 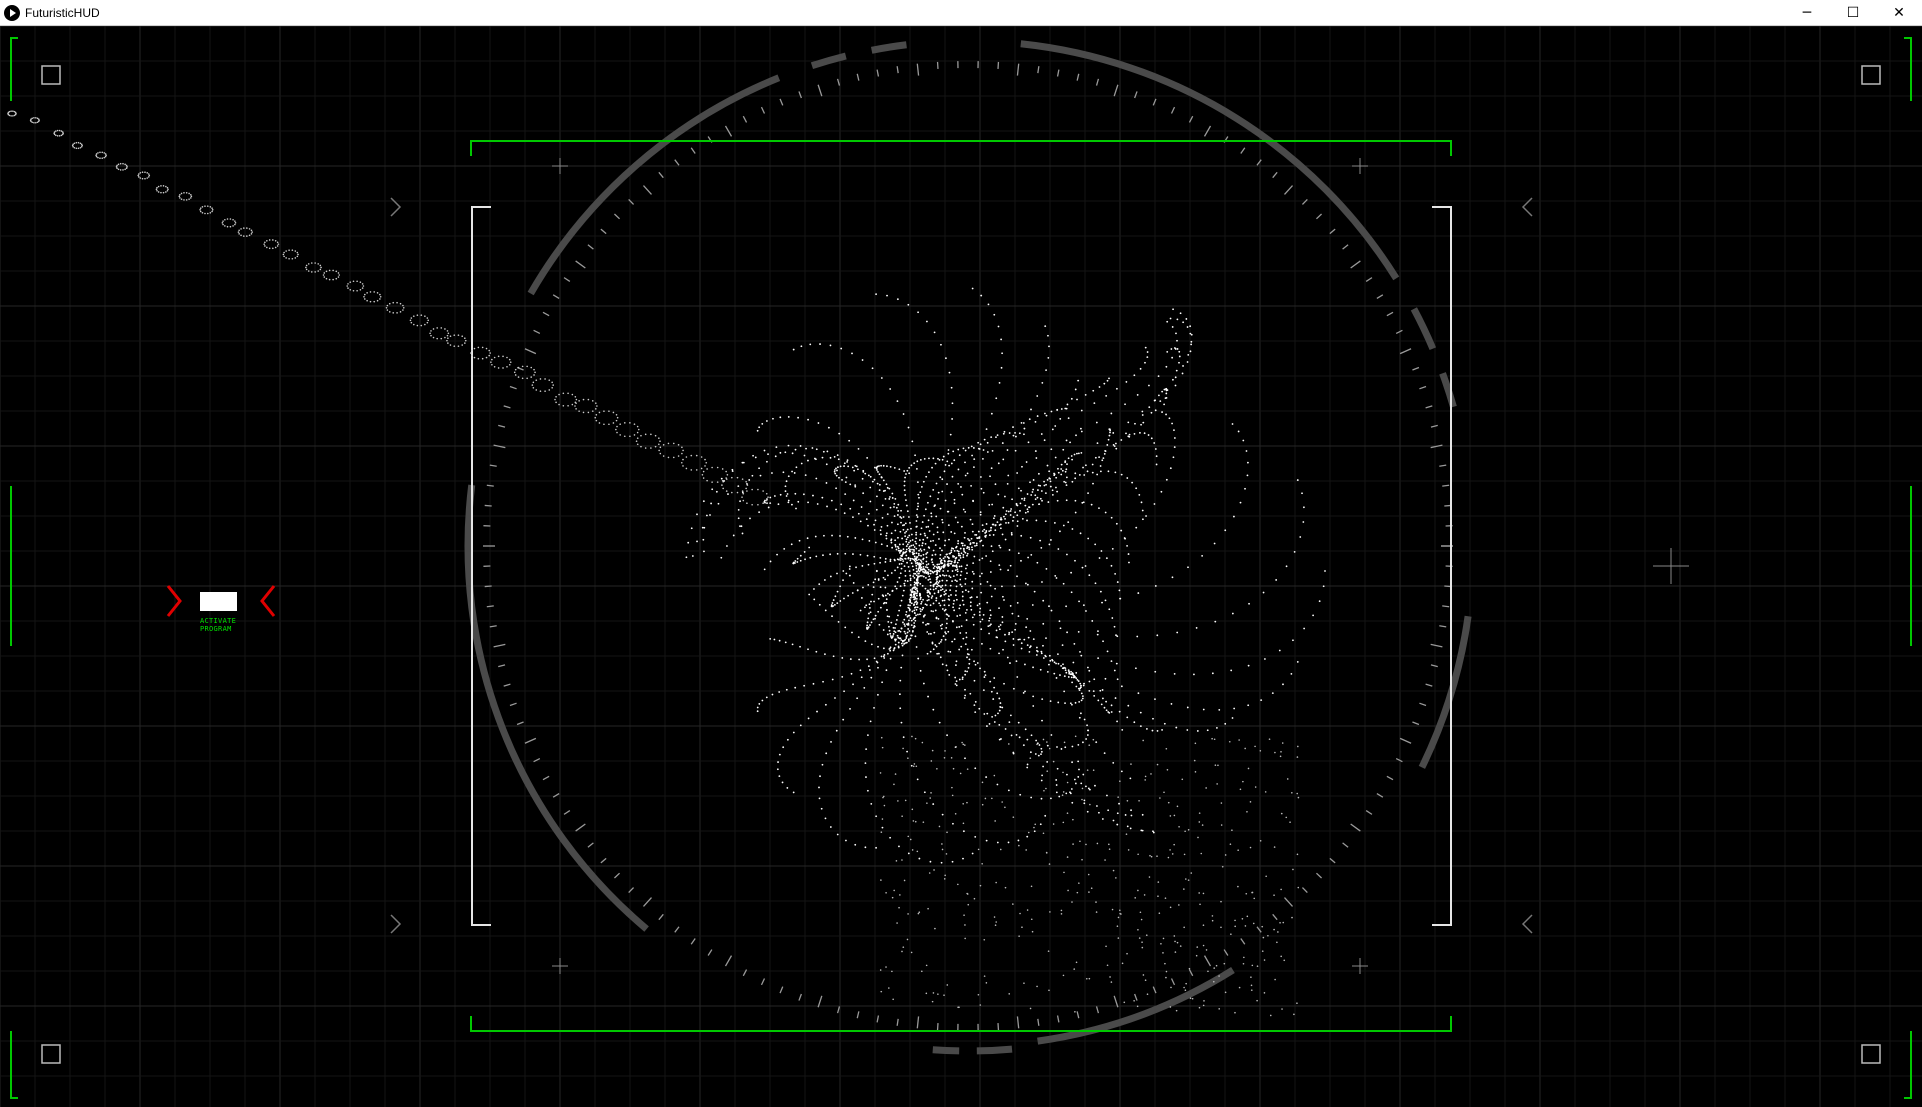 I want to click on activate-program-button, so click(x=218, y=601).